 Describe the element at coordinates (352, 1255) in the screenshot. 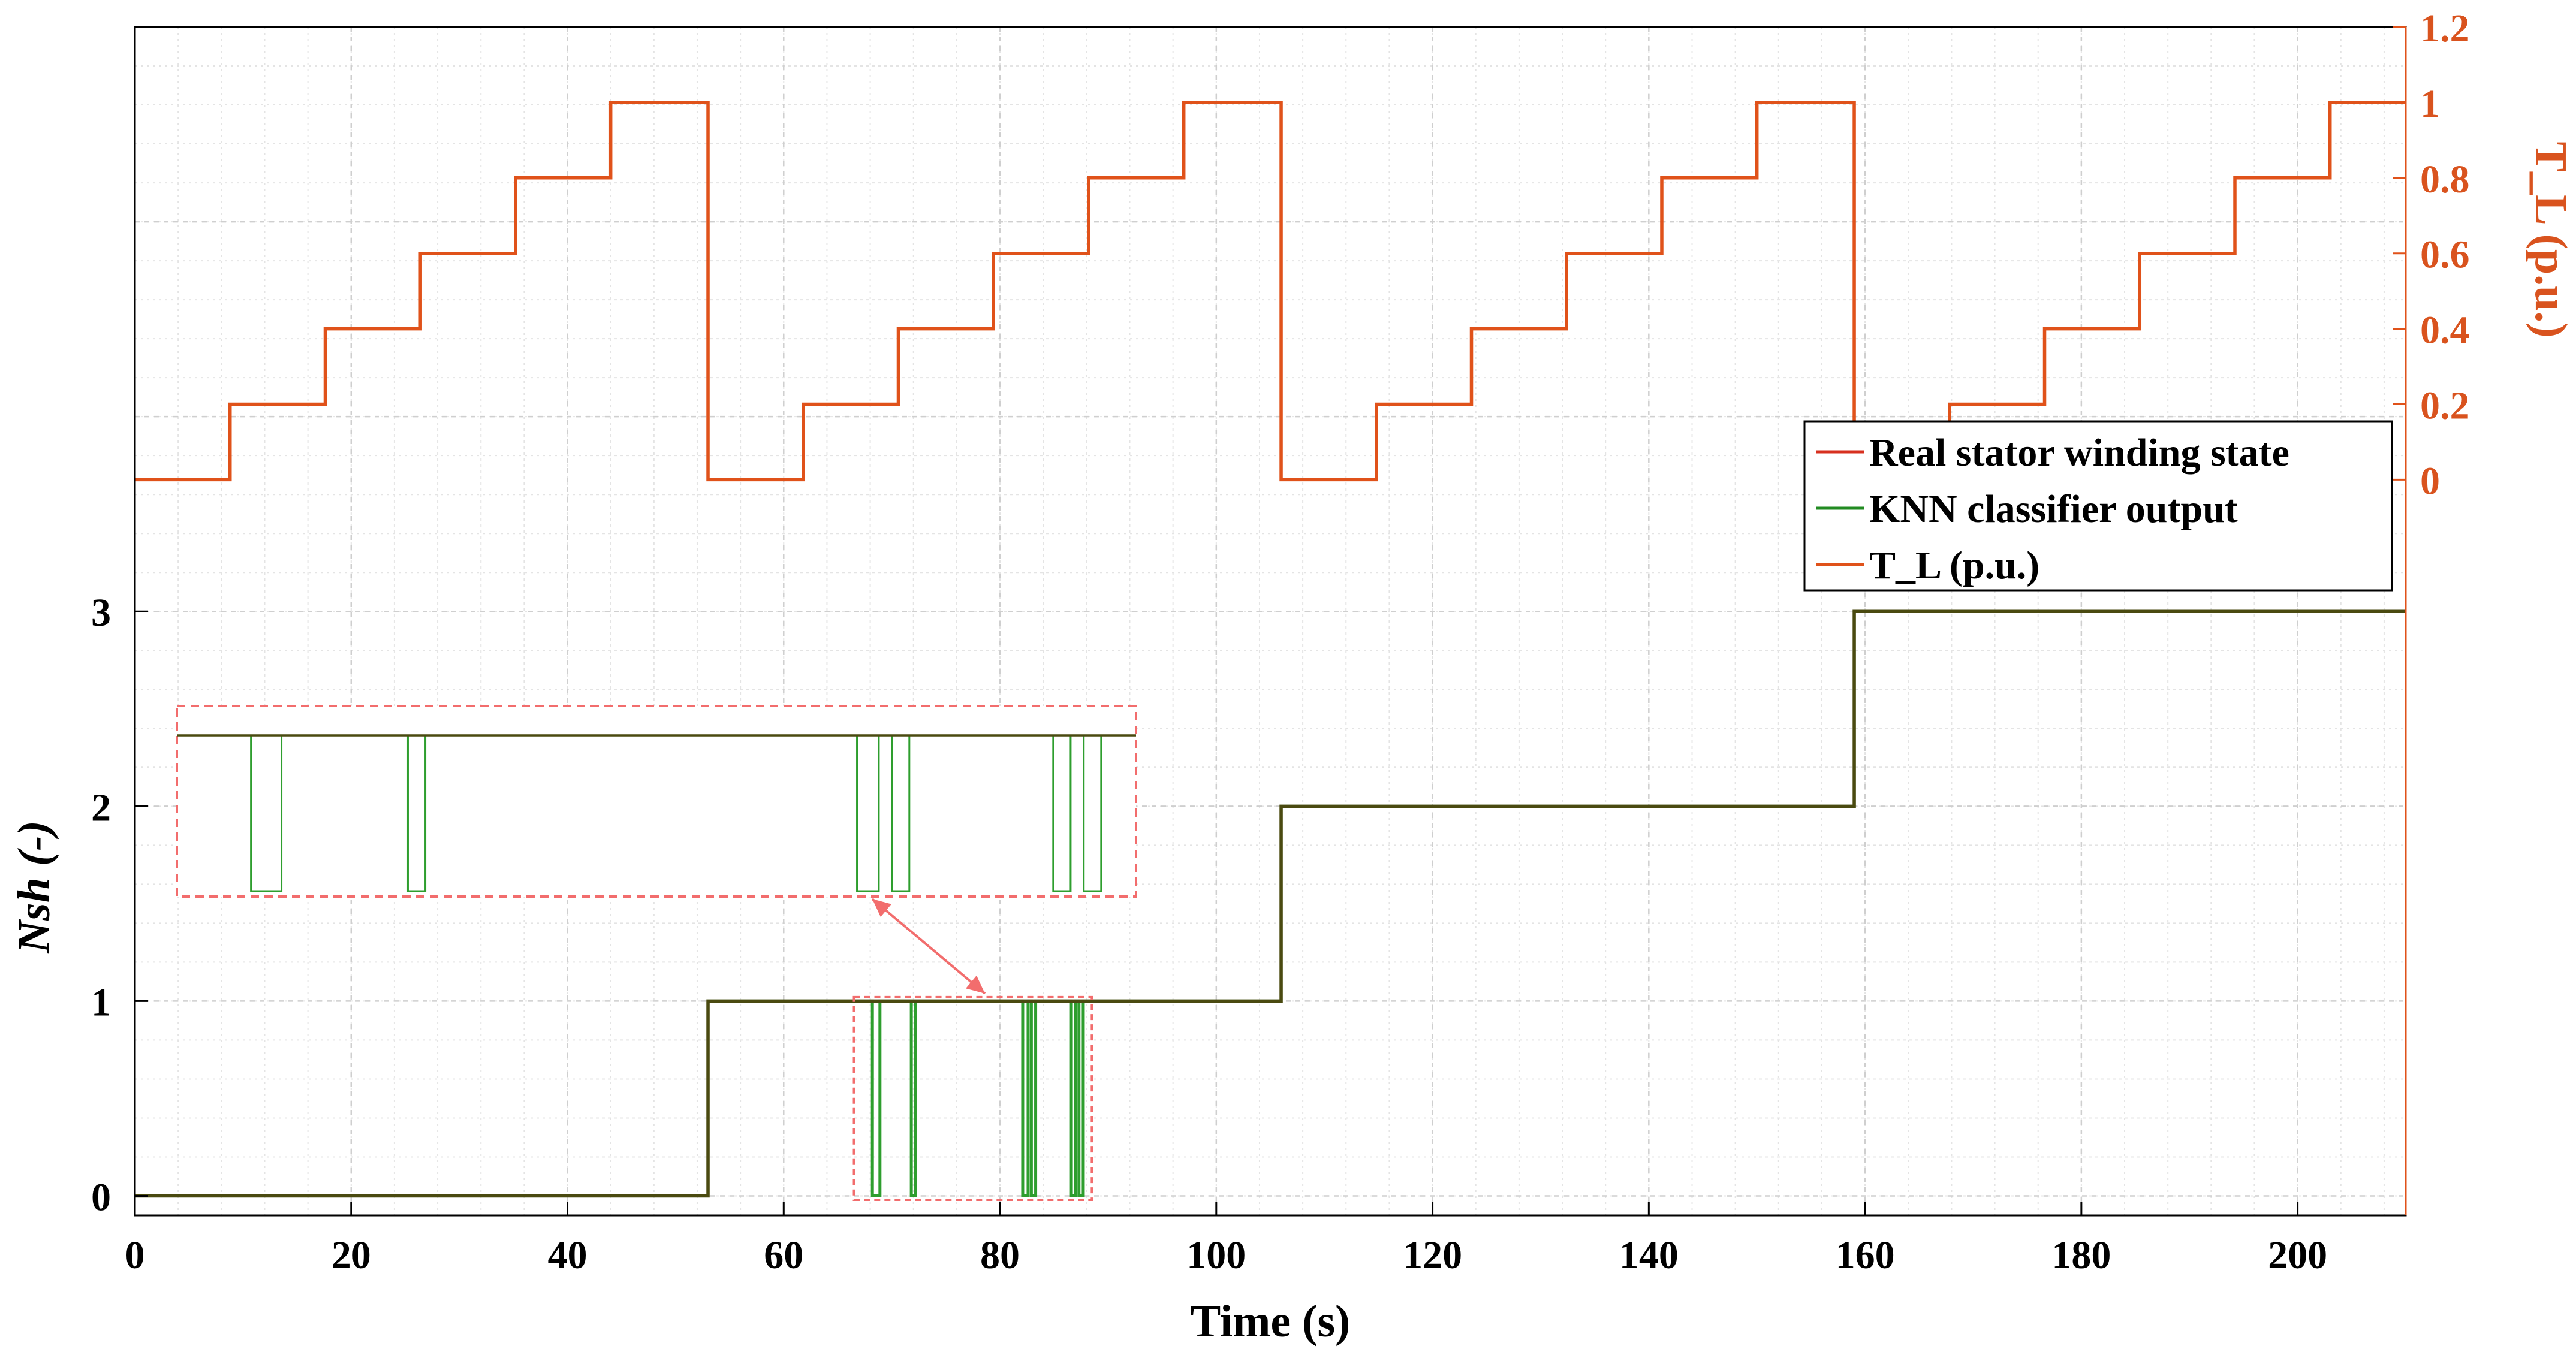

I see `x-tick-label: 20` at that location.